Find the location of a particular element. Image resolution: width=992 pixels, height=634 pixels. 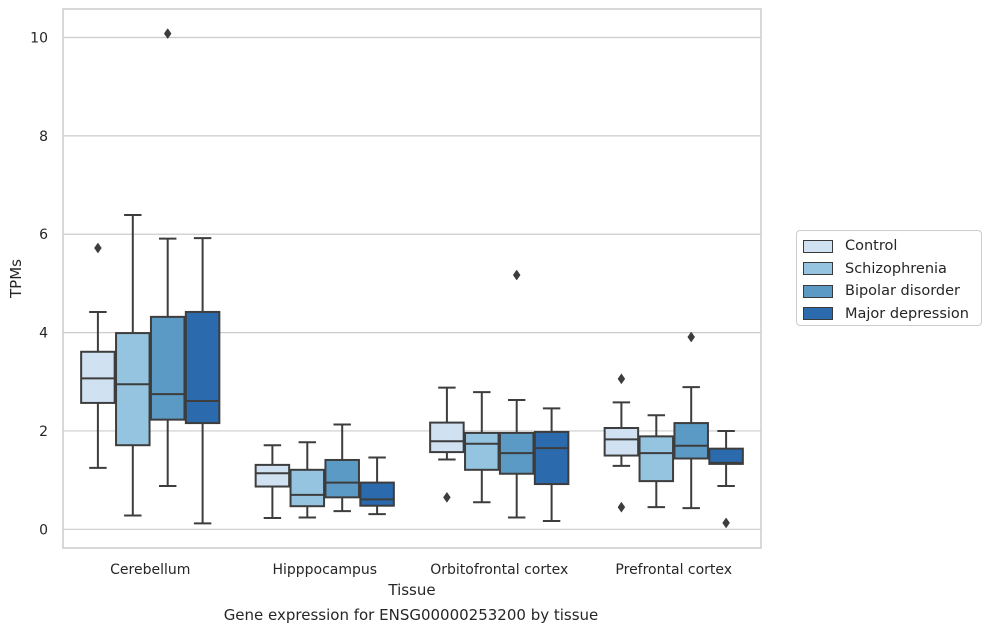

x-tick-label: Cerebellum is located at coordinates (150, 570).